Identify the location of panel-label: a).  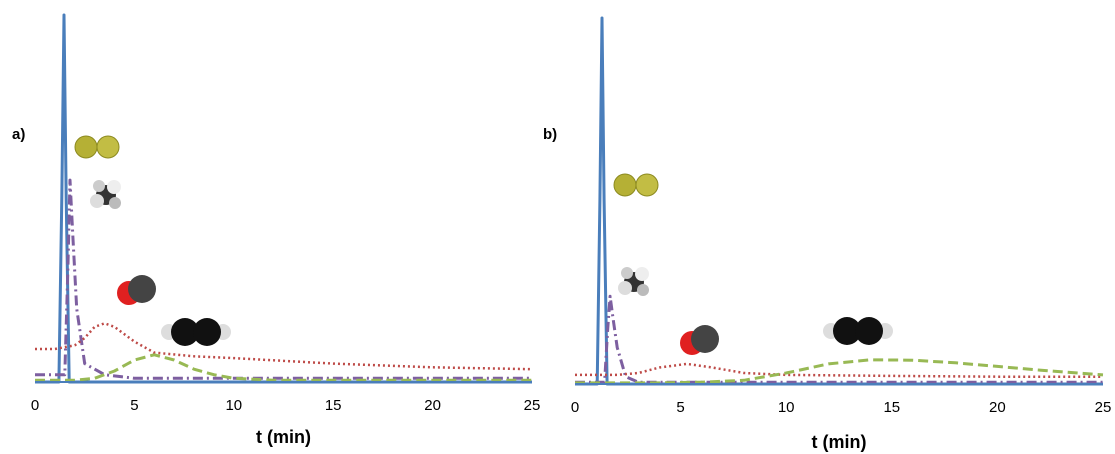
(18, 134).